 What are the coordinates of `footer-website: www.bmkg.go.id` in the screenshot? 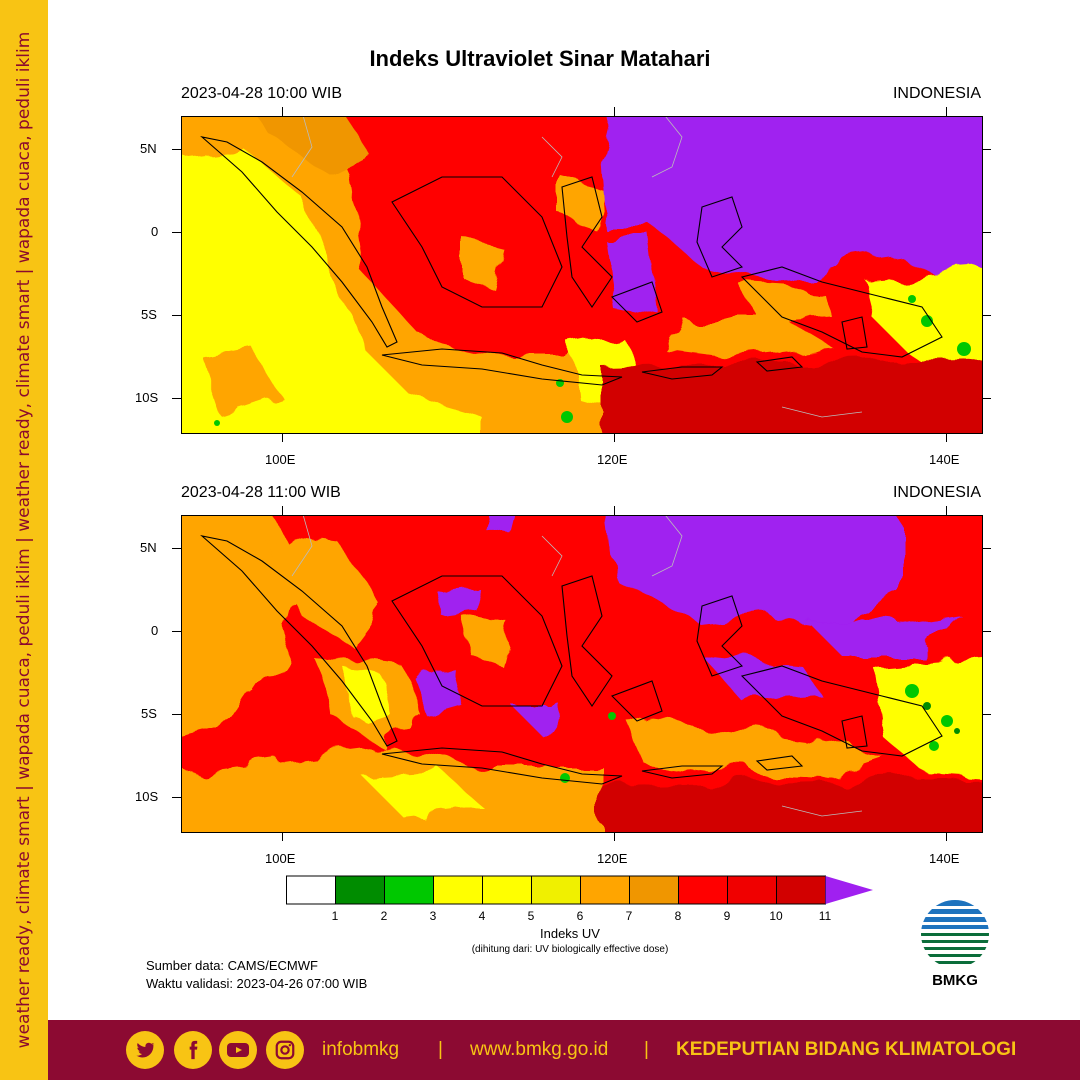 It's located at (539, 1049).